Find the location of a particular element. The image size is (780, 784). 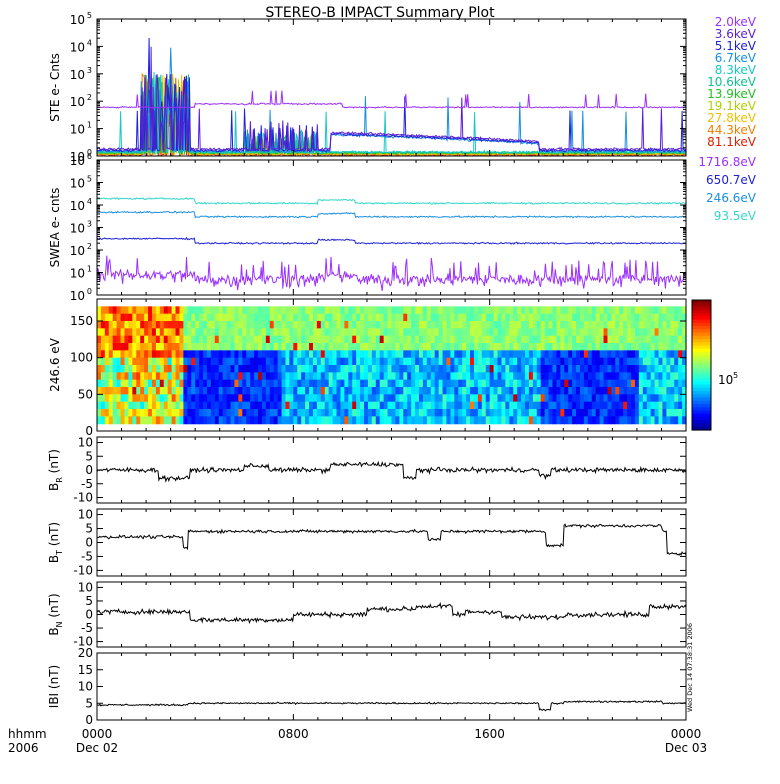

y-tick-label: 100 is located at coordinates (81, 358).